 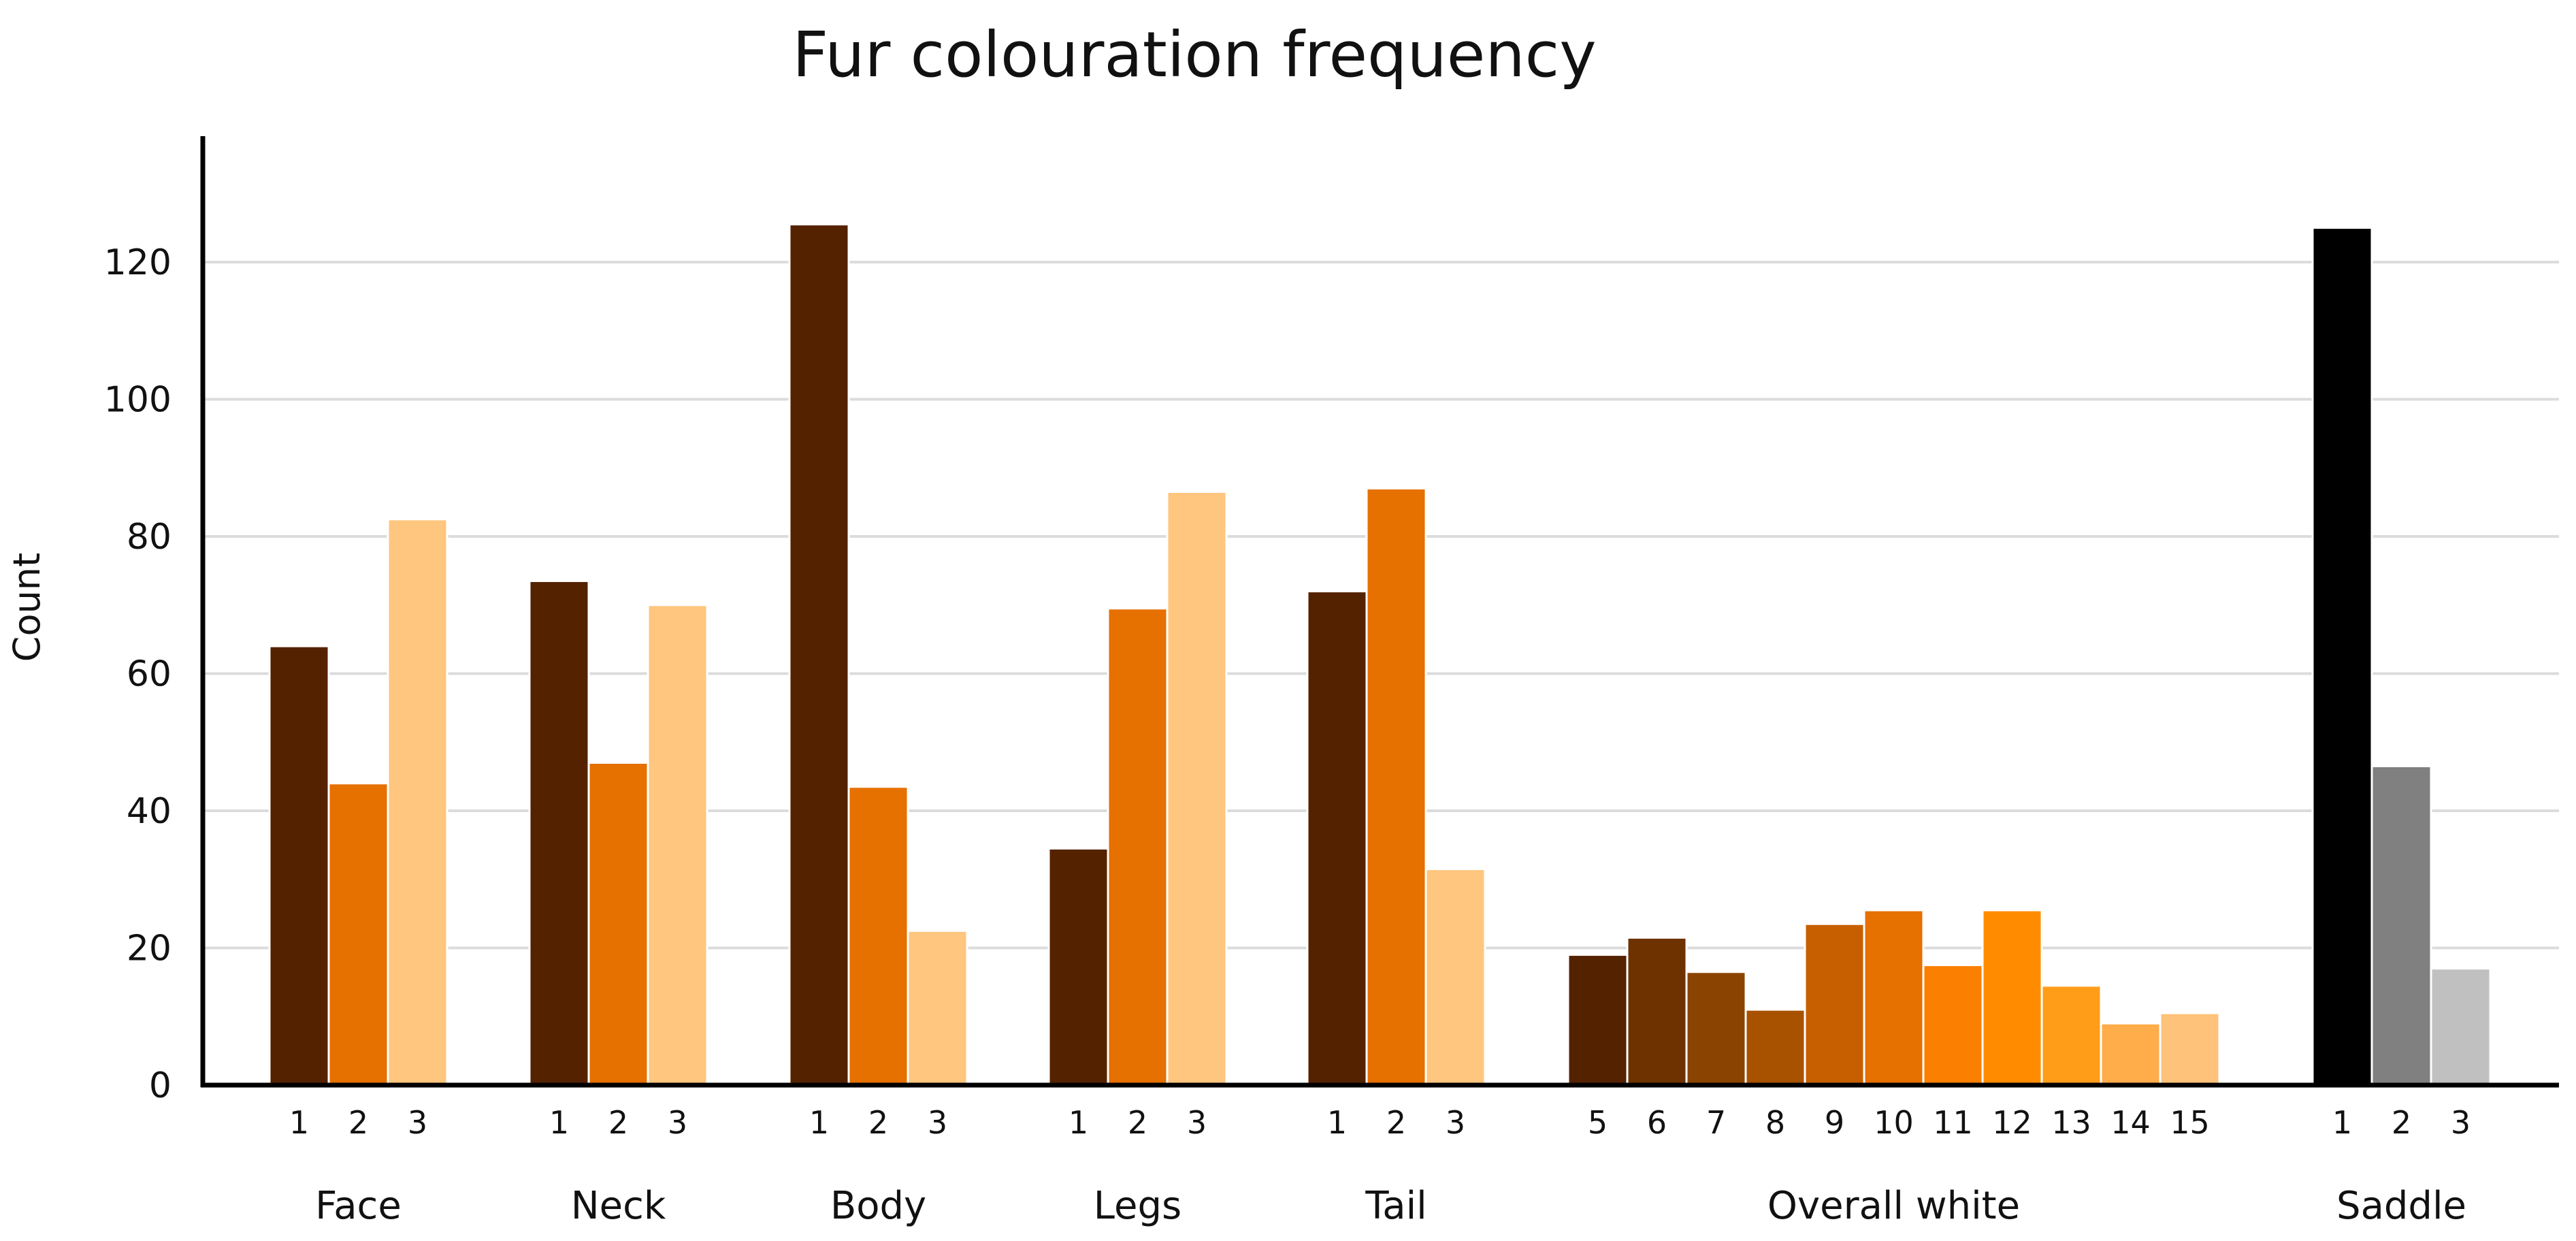 I want to click on x-tick-label: 10, so click(x=1894, y=1122).